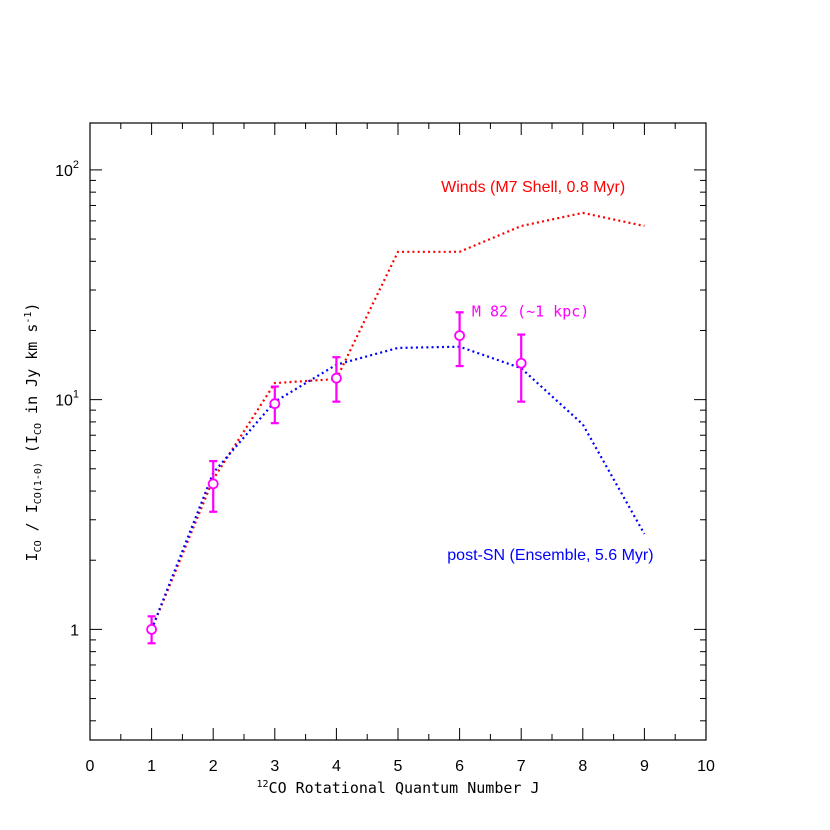 Image resolution: width=830 pixels, height=830 pixels. I want to click on y-label-part: / I, so click(32, 522).